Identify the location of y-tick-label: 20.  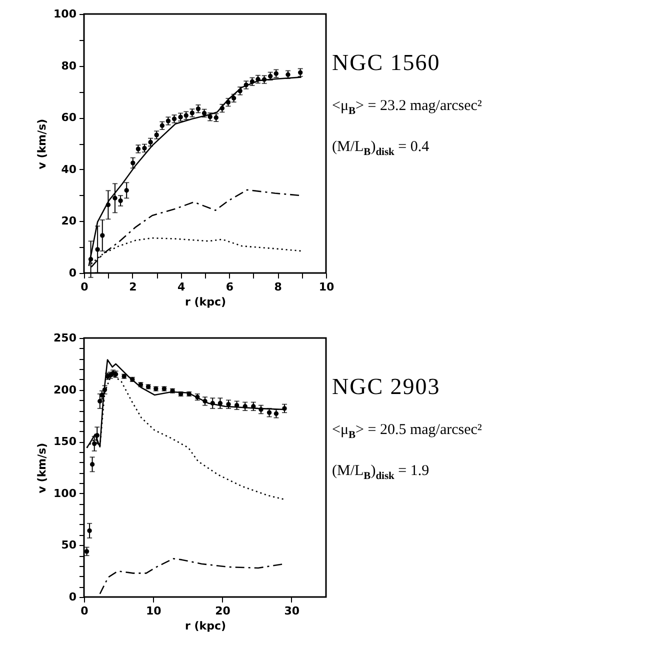
(69, 221).